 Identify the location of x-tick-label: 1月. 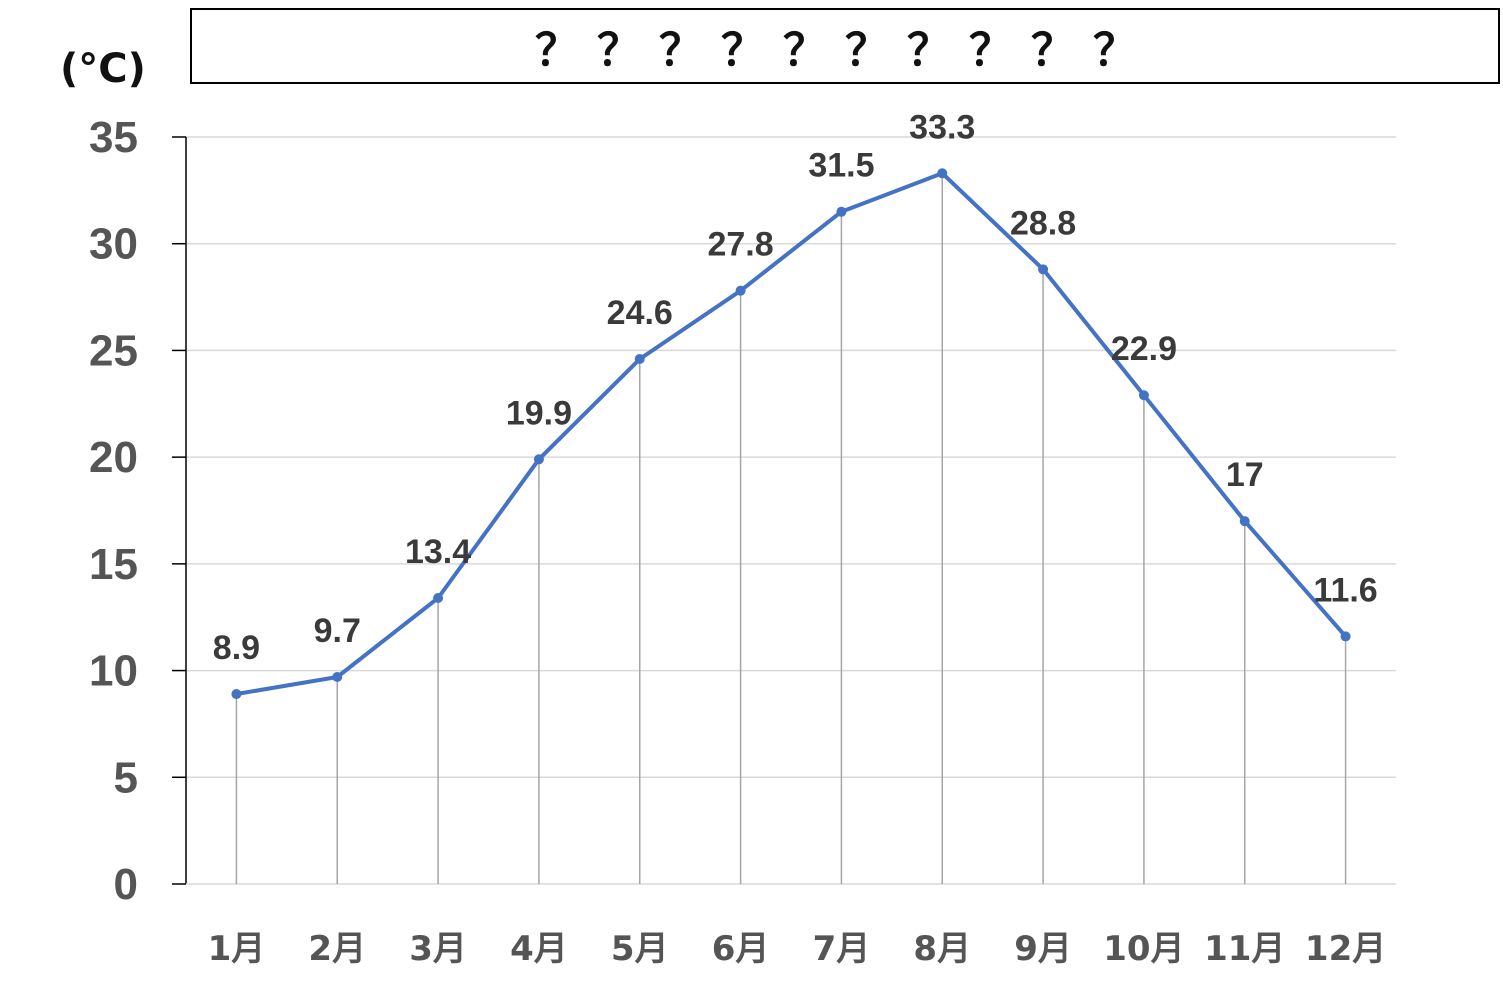
(237, 949).